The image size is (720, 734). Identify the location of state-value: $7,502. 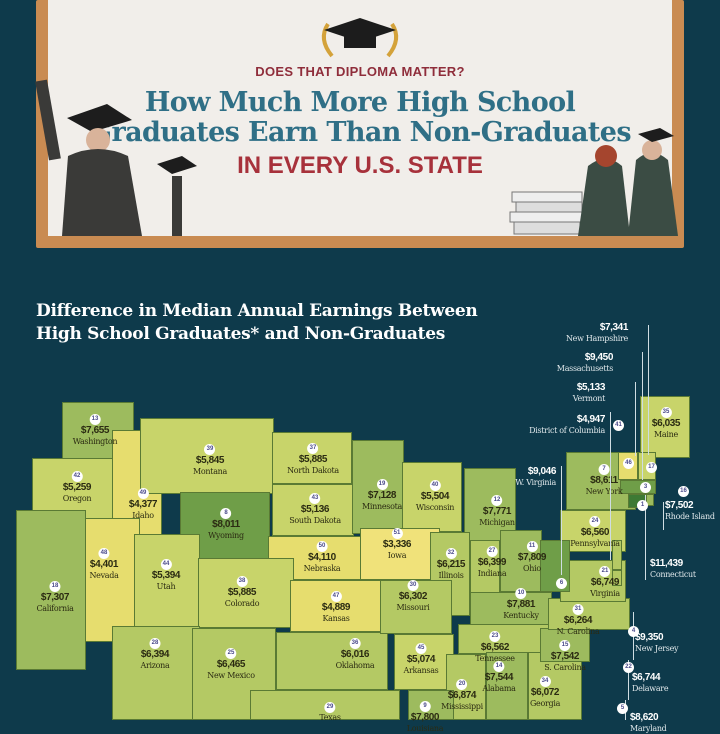
(679, 505).